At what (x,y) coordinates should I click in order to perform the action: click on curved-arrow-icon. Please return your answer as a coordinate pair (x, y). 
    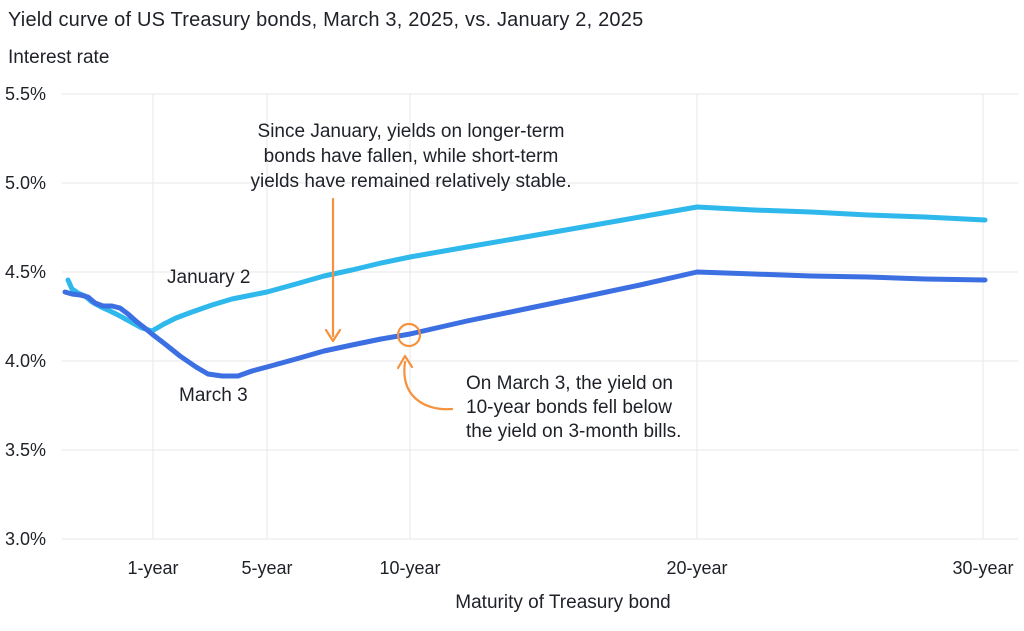
    Looking at the image, I should click on (425, 382).